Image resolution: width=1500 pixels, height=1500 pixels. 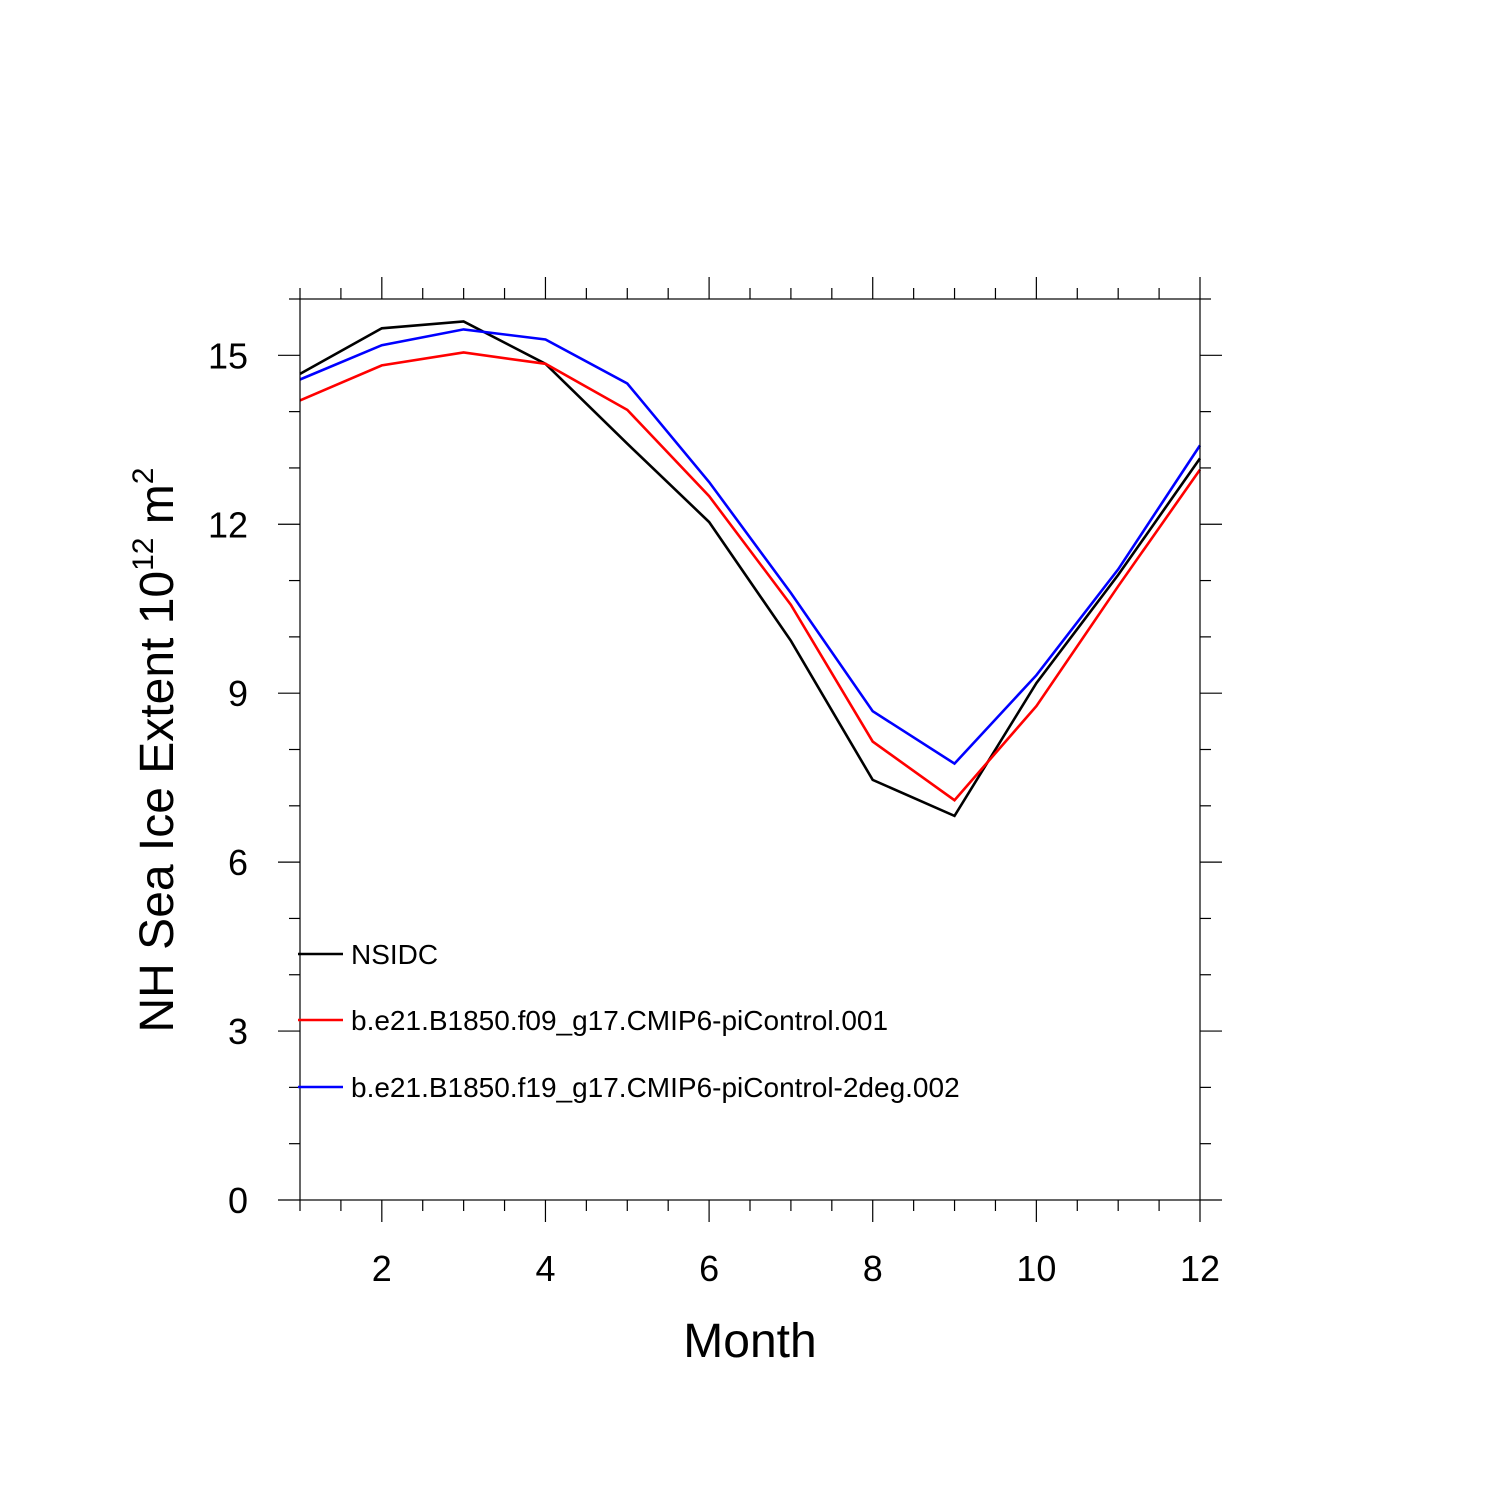 I want to click on x-tick-label: 12, so click(x=1200, y=1268).